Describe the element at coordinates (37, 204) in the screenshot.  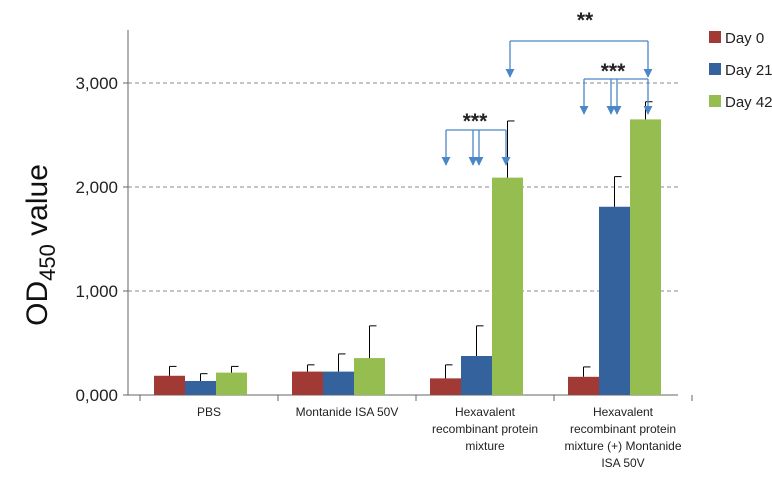
I see `y-axis-label-part: value` at that location.